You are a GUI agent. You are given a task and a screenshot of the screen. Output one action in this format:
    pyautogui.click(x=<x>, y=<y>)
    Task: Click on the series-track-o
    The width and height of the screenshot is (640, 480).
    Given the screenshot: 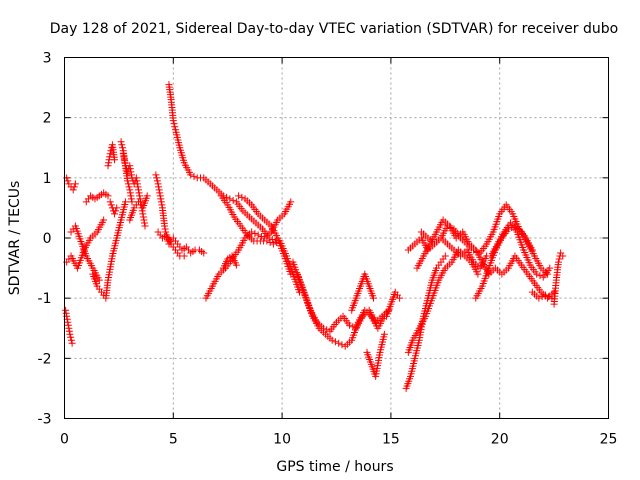 What is the action you would take?
    pyautogui.click(x=248, y=250)
    